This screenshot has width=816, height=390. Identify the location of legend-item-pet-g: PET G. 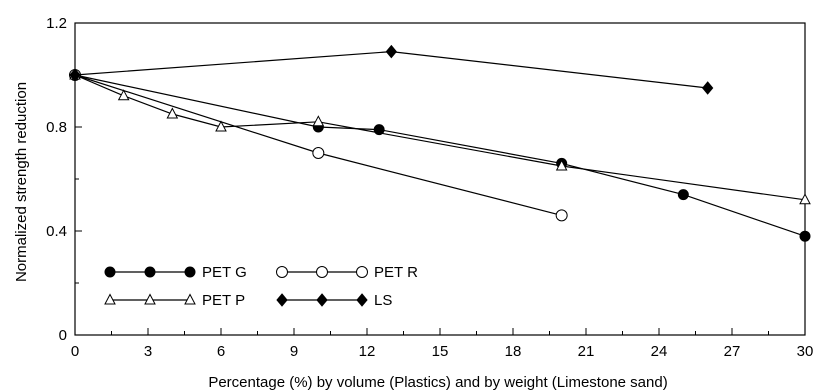
(175, 272).